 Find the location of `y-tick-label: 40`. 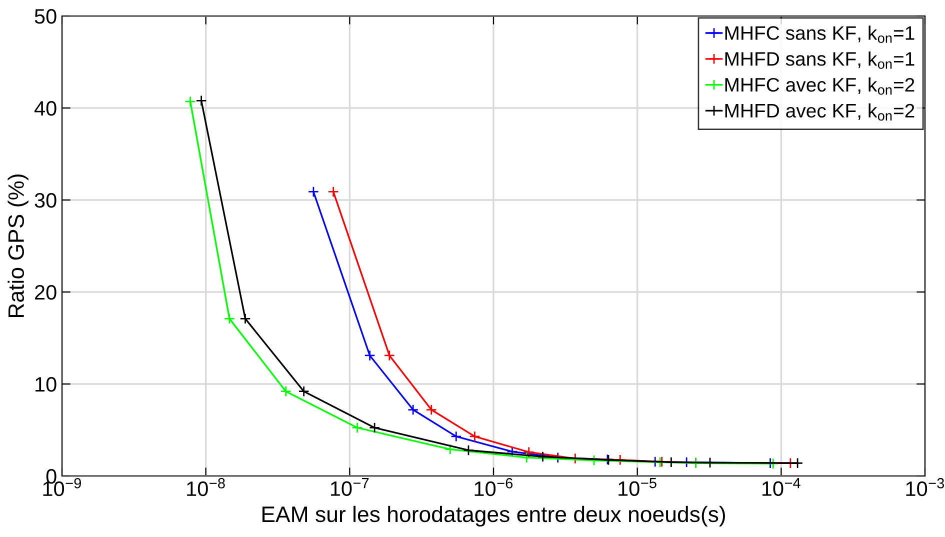

y-tick-label: 40 is located at coordinates (45, 108).